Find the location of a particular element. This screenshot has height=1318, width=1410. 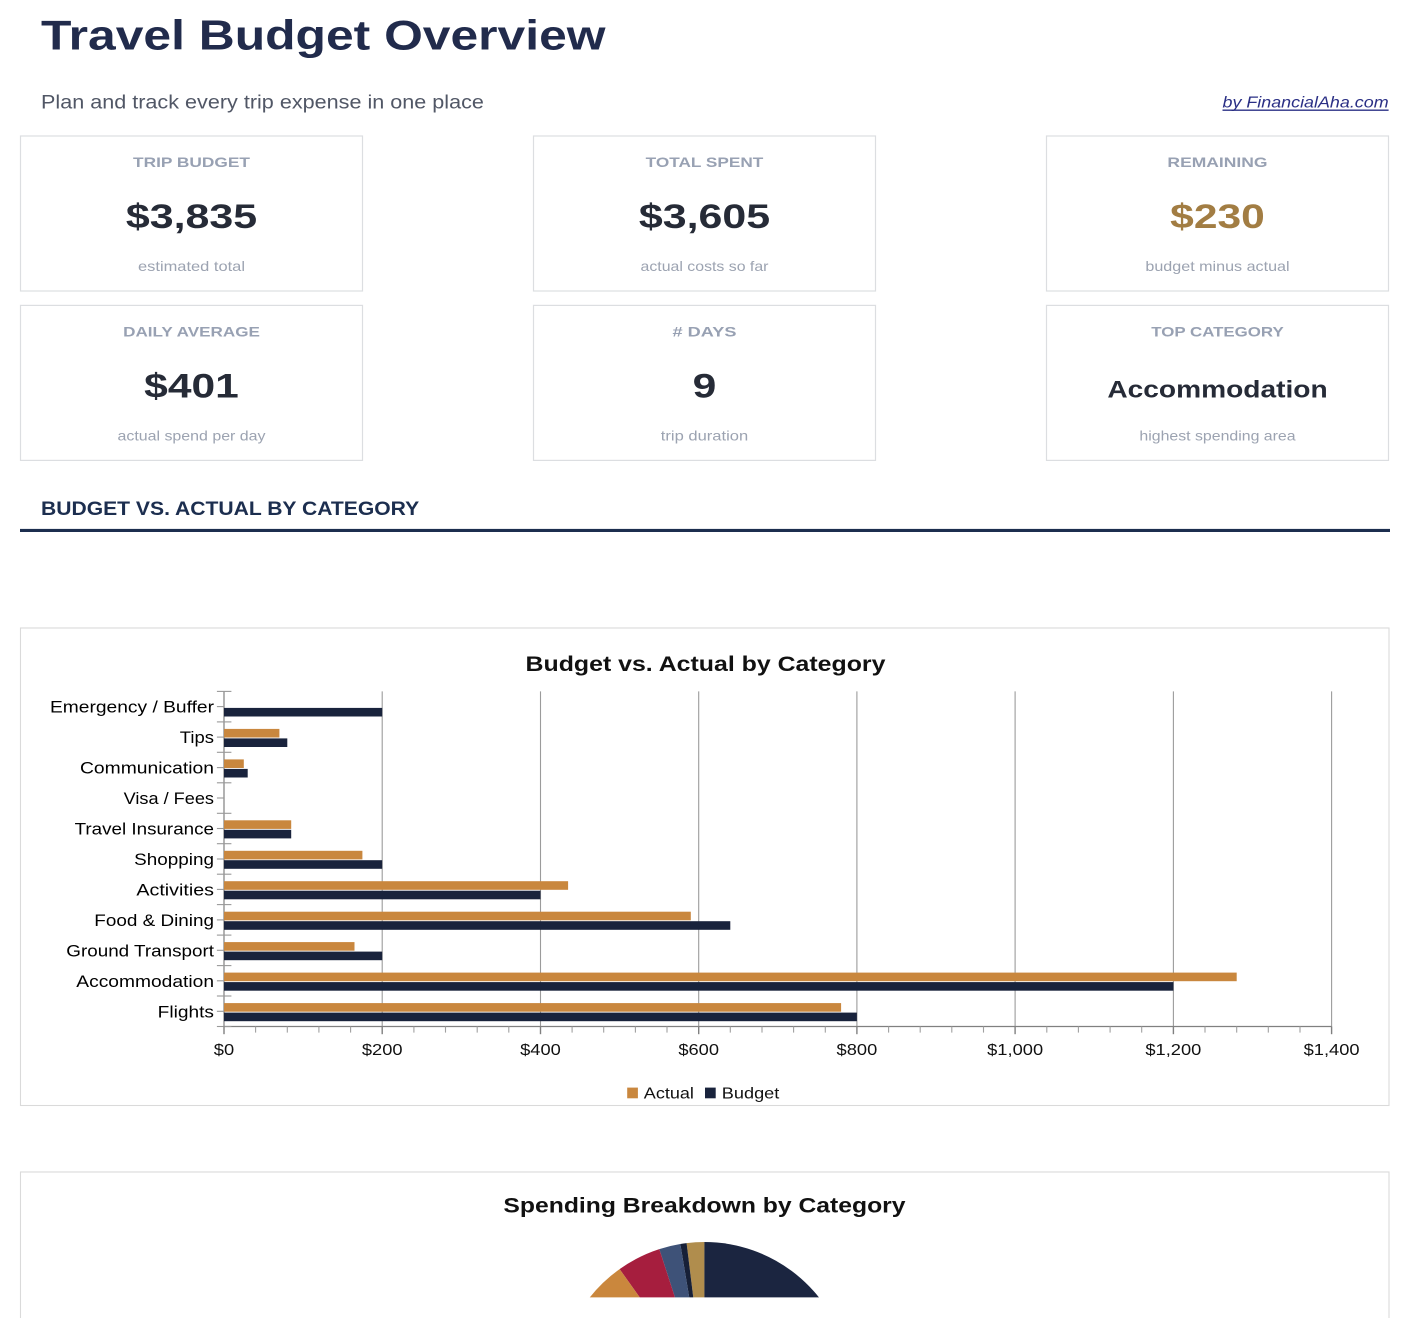

svg-text: Food & Dining is located at coordinates (154, 920).